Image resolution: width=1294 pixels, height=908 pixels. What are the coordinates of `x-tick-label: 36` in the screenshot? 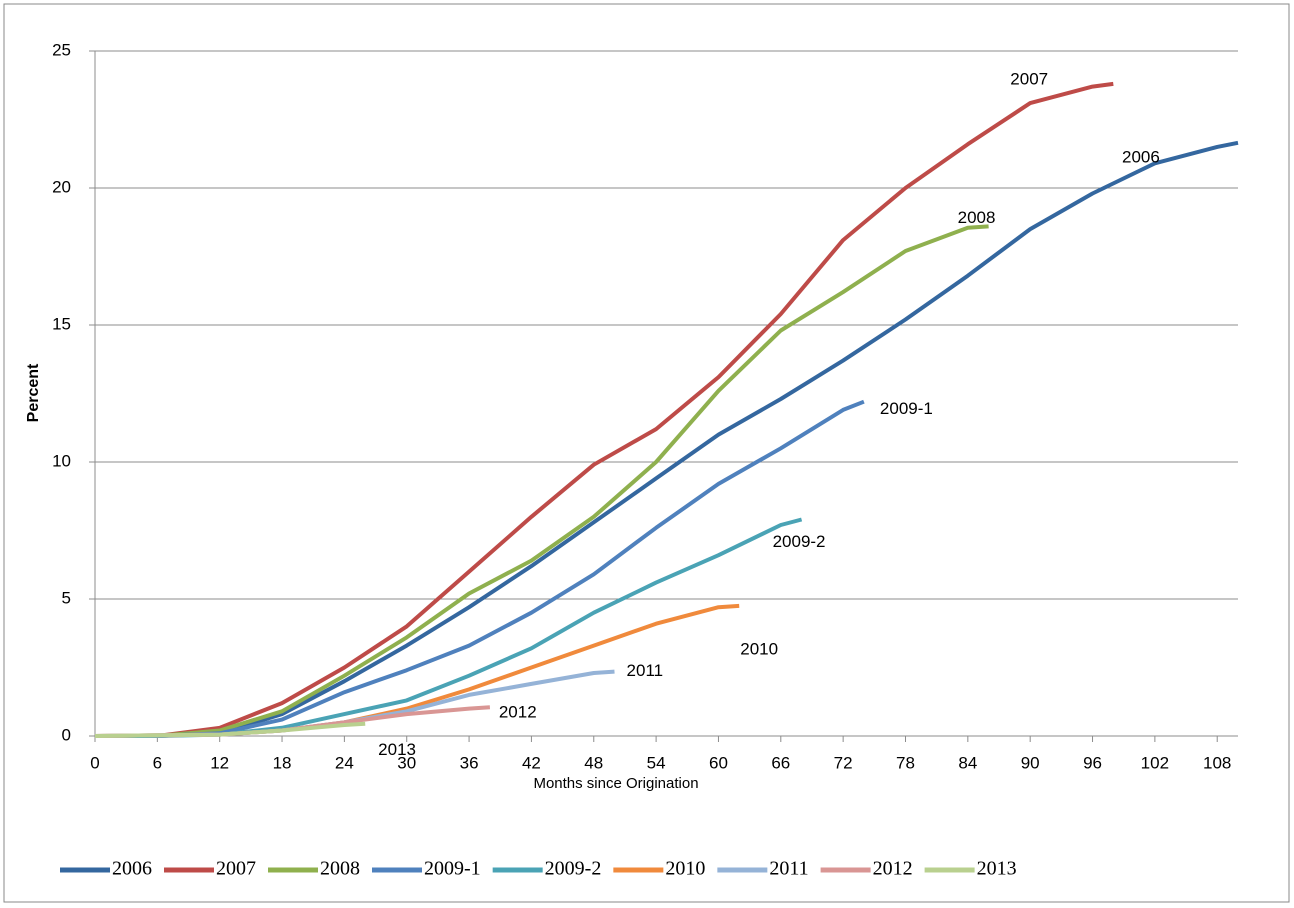 It's located at (469, 762).